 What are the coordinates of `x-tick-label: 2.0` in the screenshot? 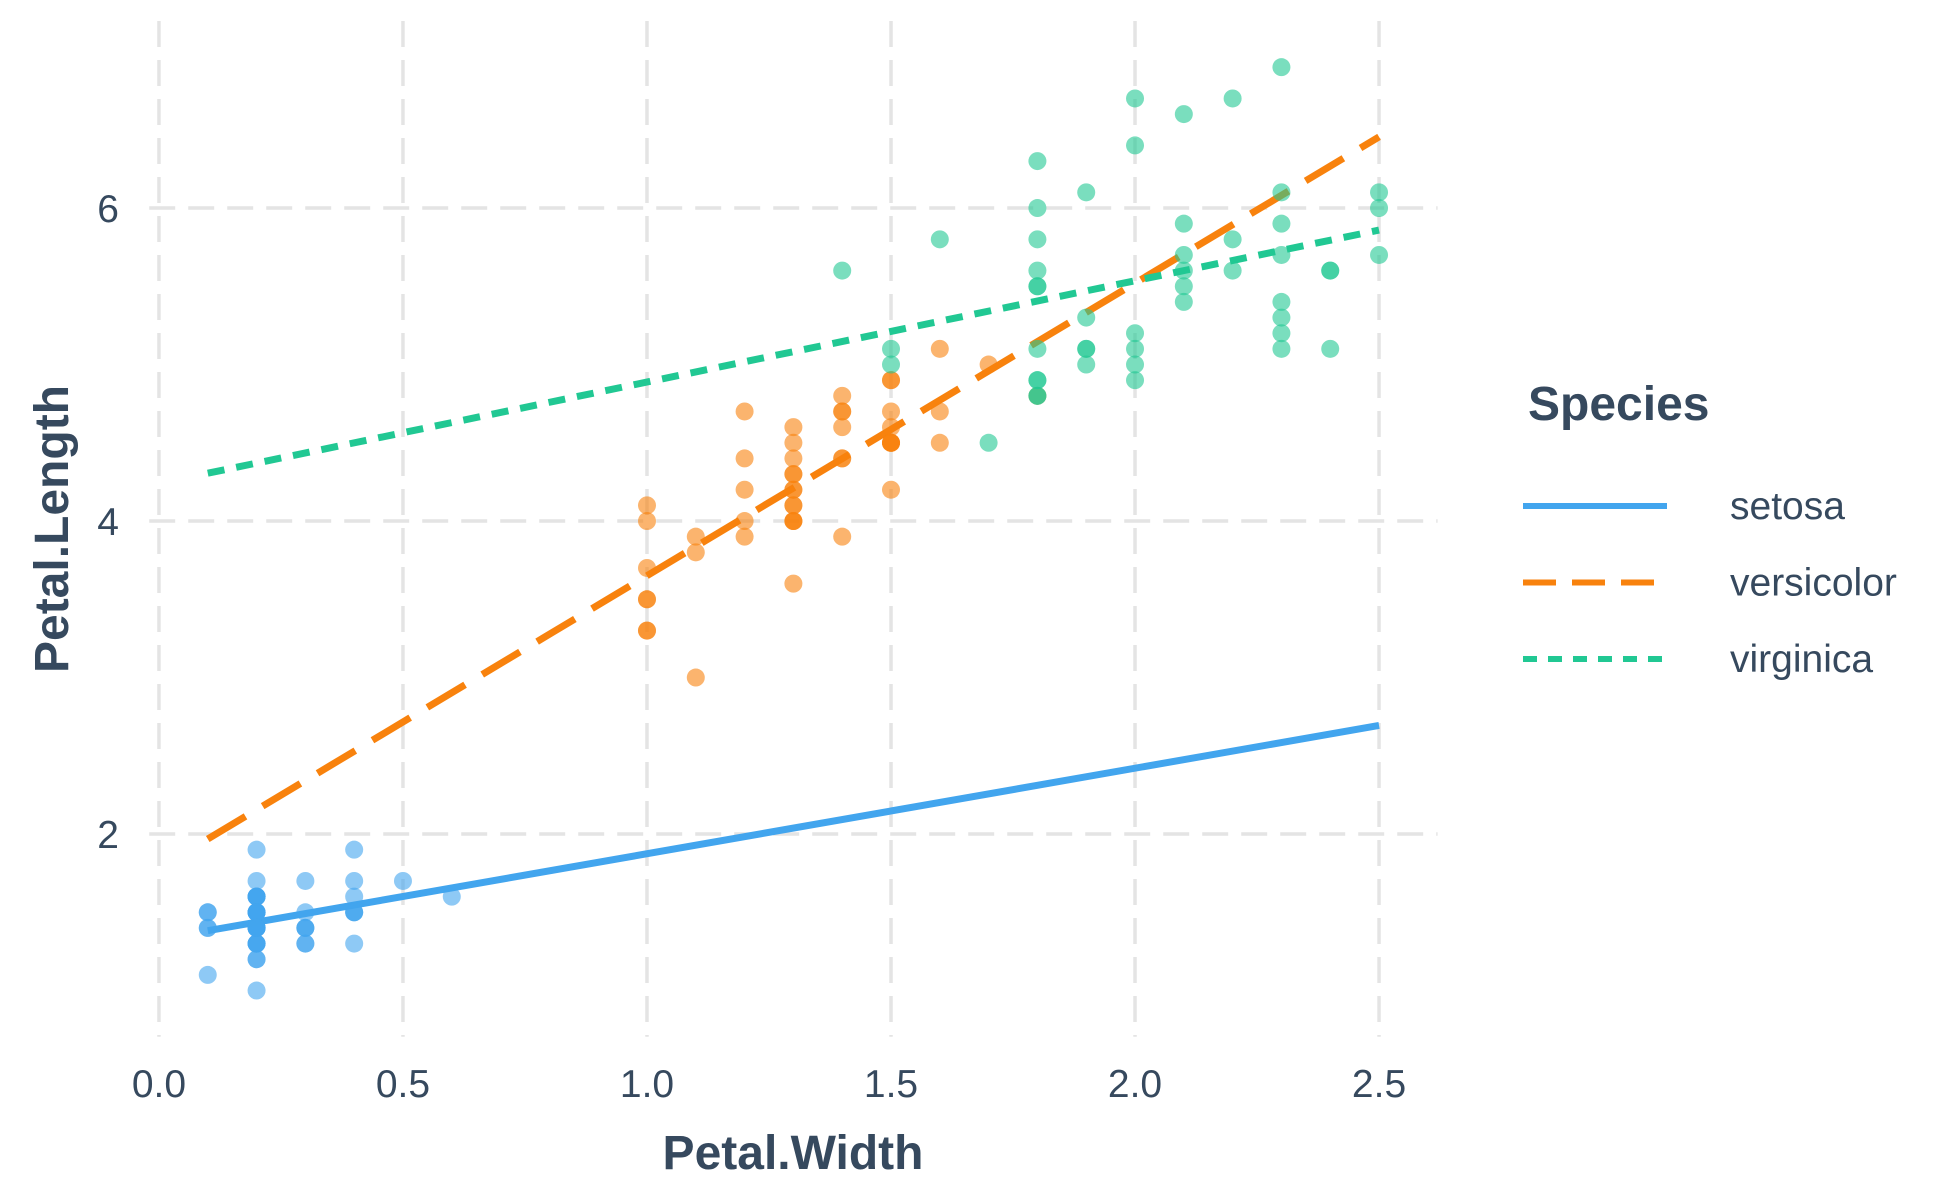 It's located at (1135, 1084).